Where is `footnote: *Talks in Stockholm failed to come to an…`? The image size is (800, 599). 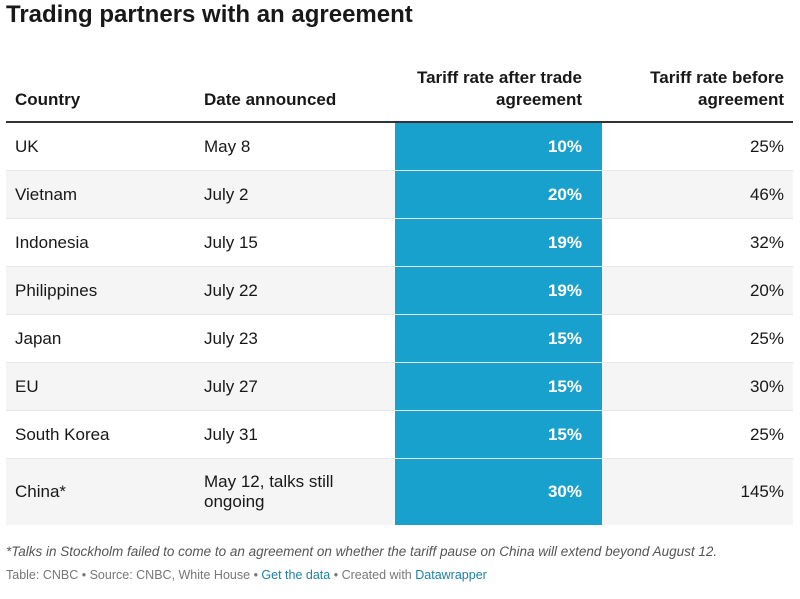
footnote: *Talks in Stockholm failed to come to an… is located at coordinates (362, 551).